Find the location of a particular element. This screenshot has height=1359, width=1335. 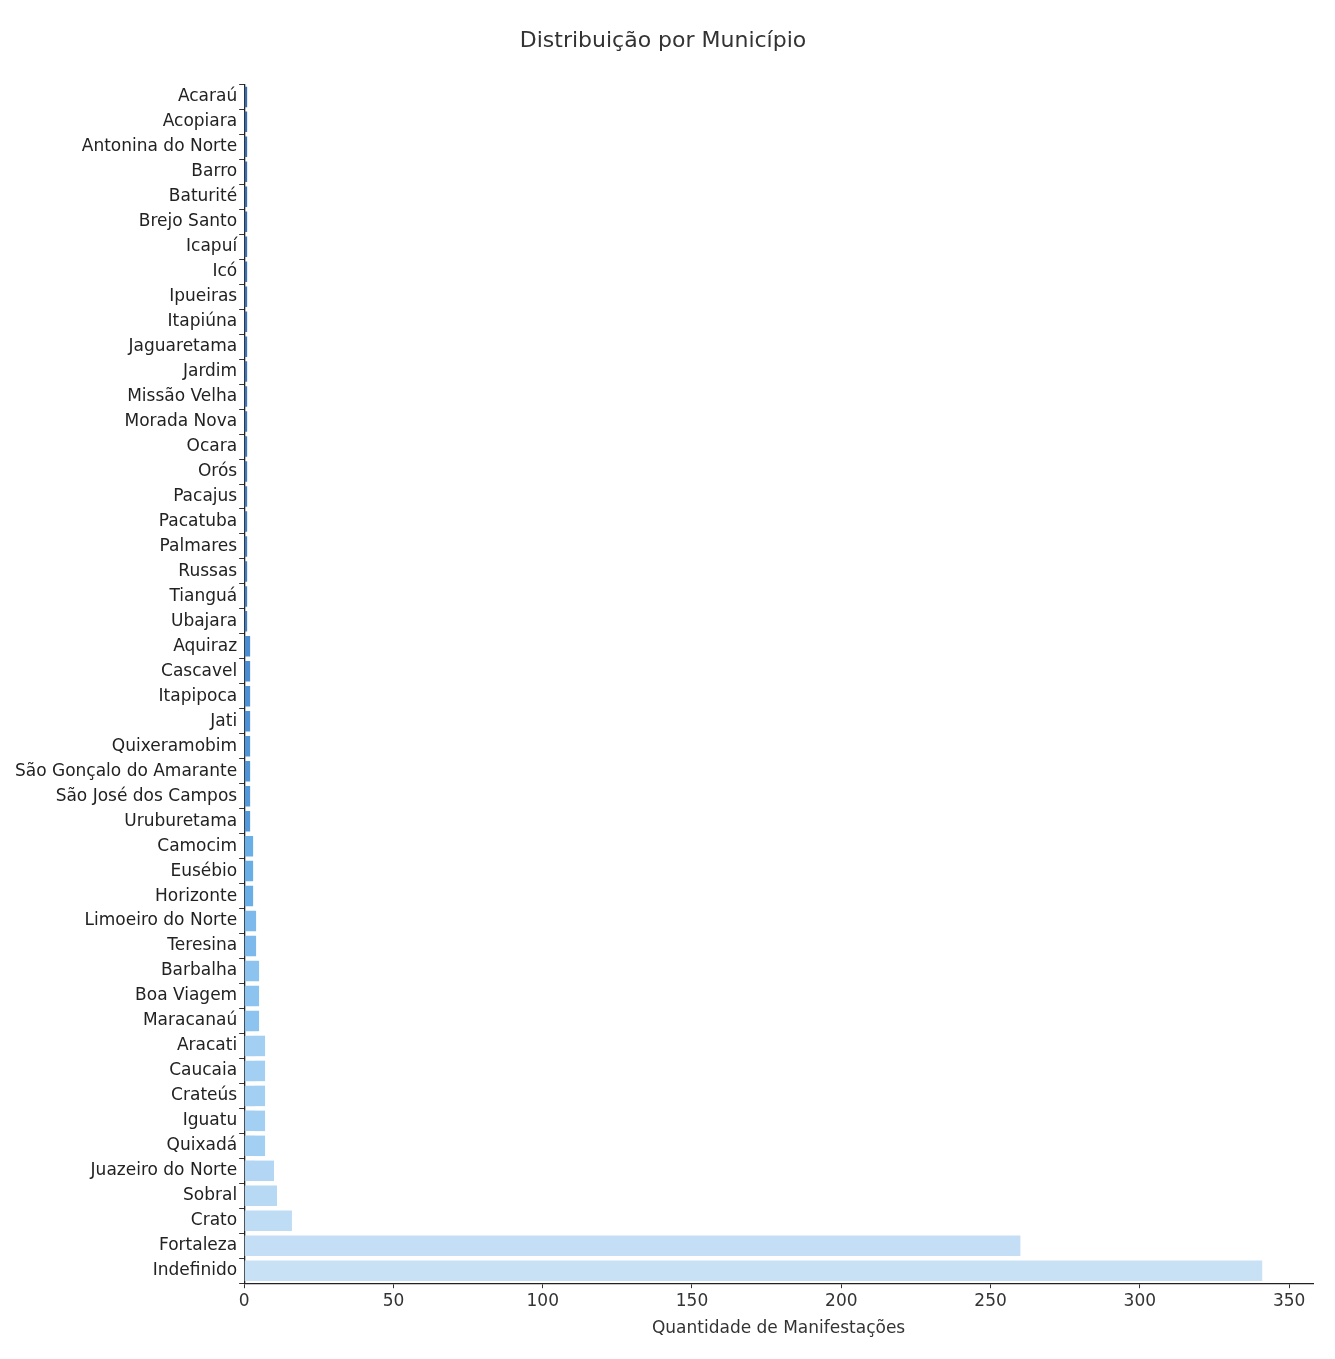

y-tick-label: Icapuí is located at coordinates (212, 245).